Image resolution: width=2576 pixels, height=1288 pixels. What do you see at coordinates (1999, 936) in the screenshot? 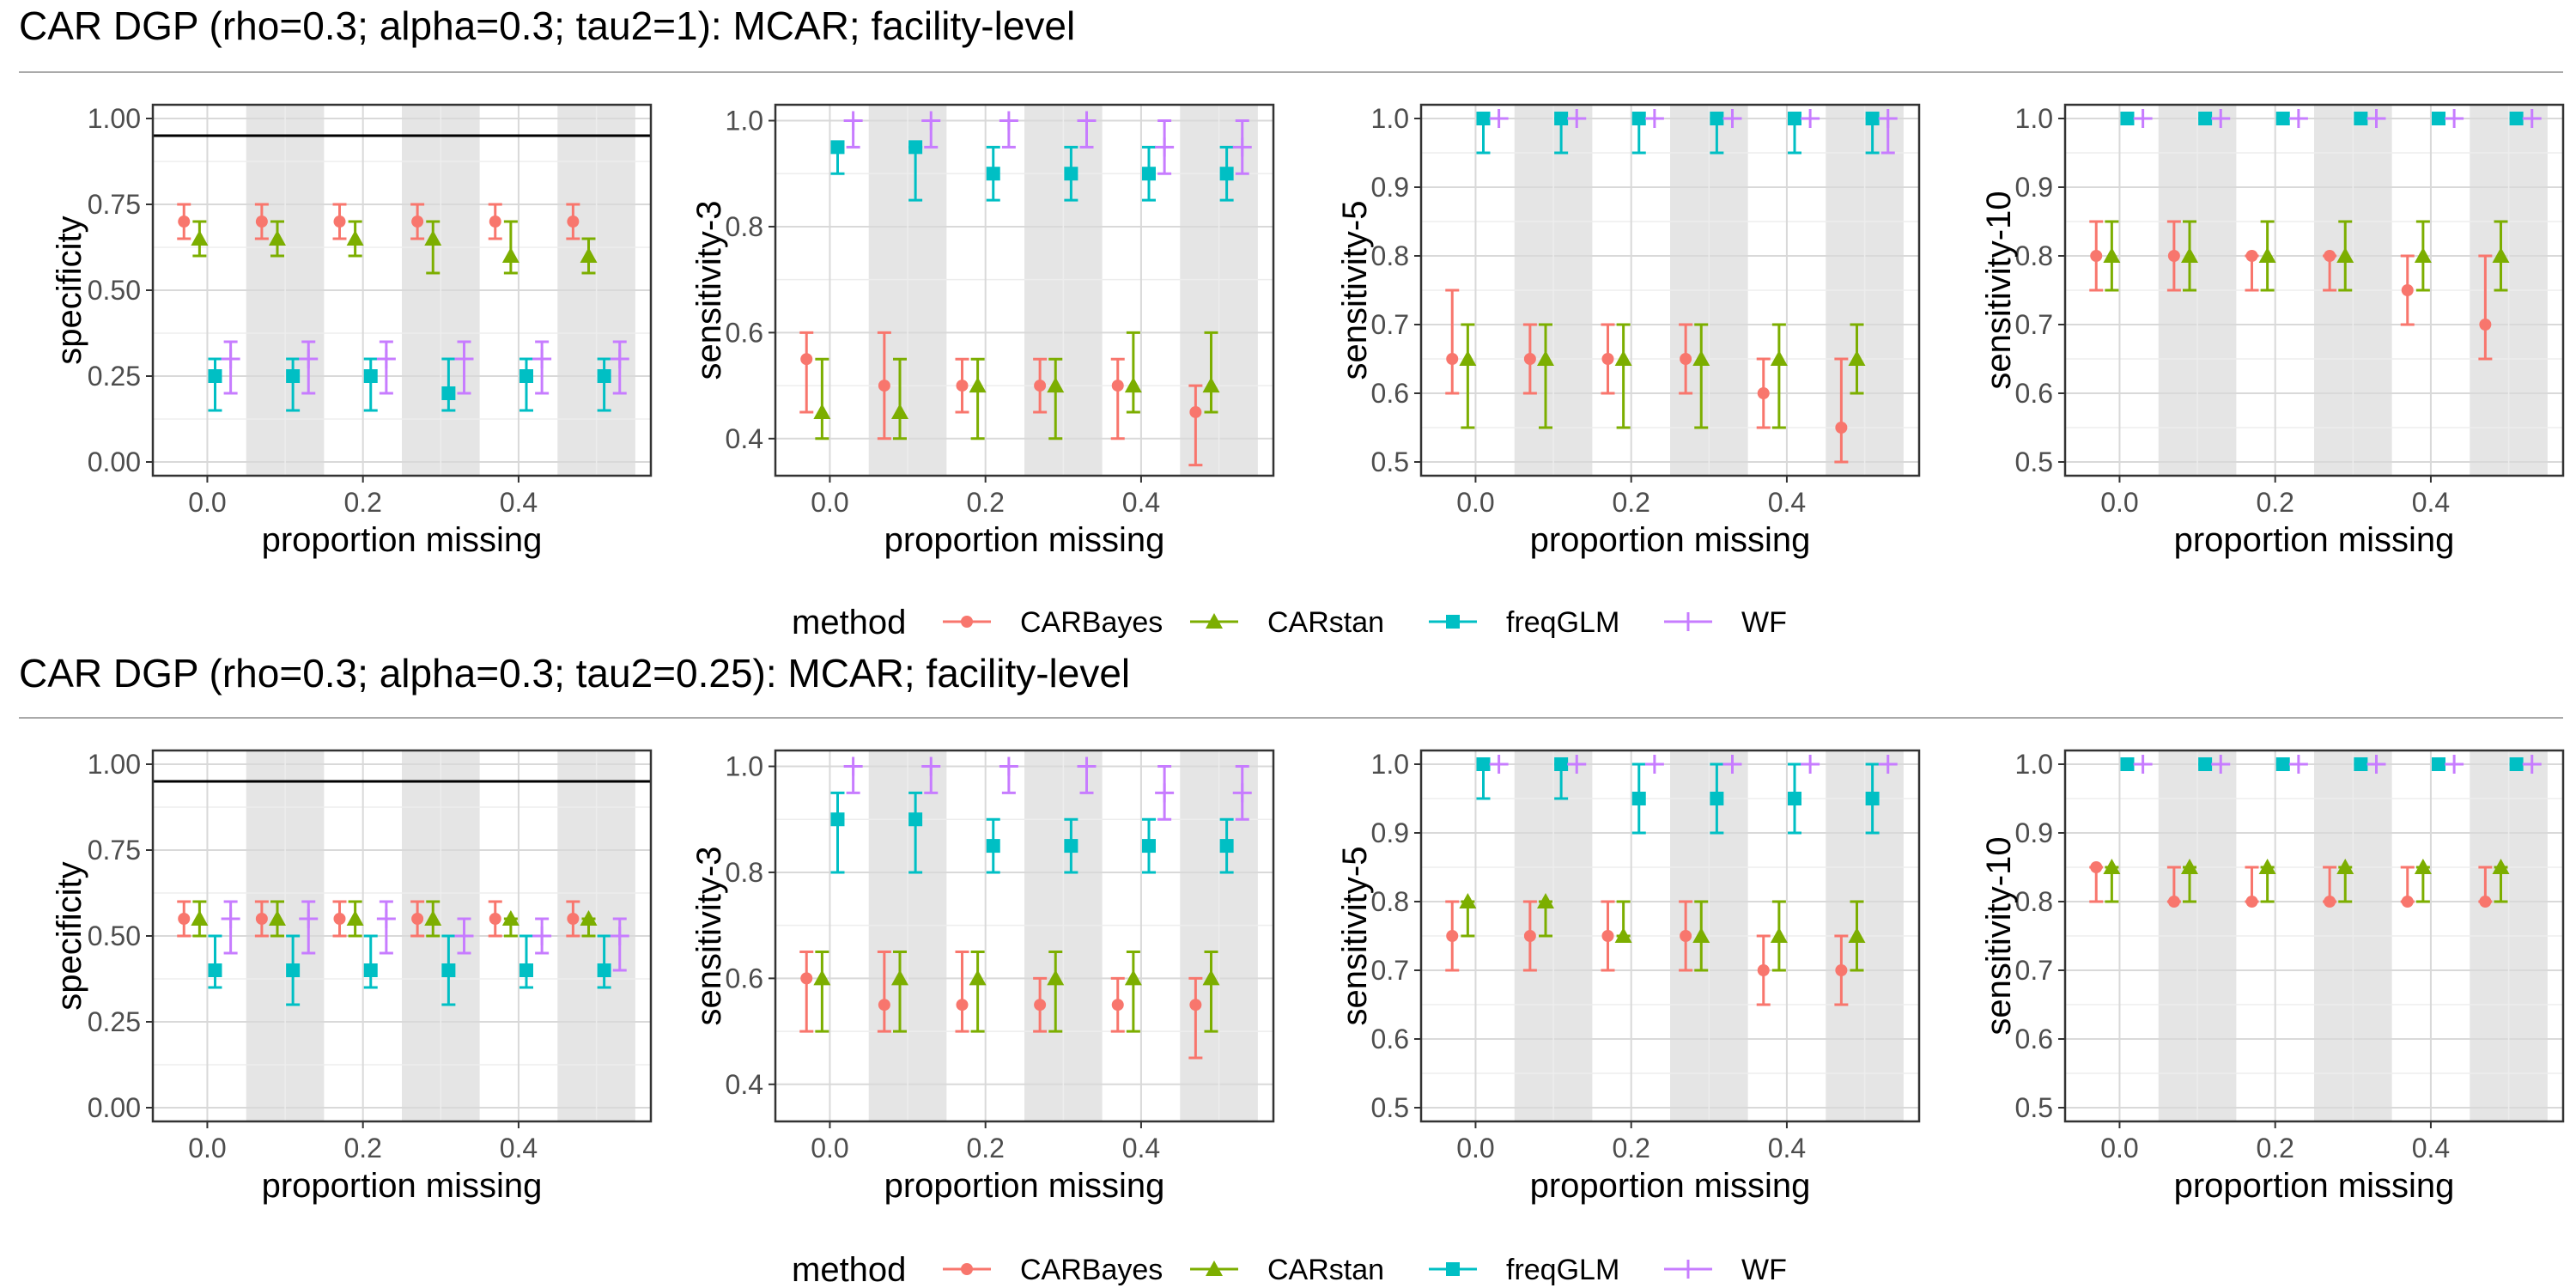
I see `y-axis-label: sensitivity-10` at bounding box center [1999, 936].